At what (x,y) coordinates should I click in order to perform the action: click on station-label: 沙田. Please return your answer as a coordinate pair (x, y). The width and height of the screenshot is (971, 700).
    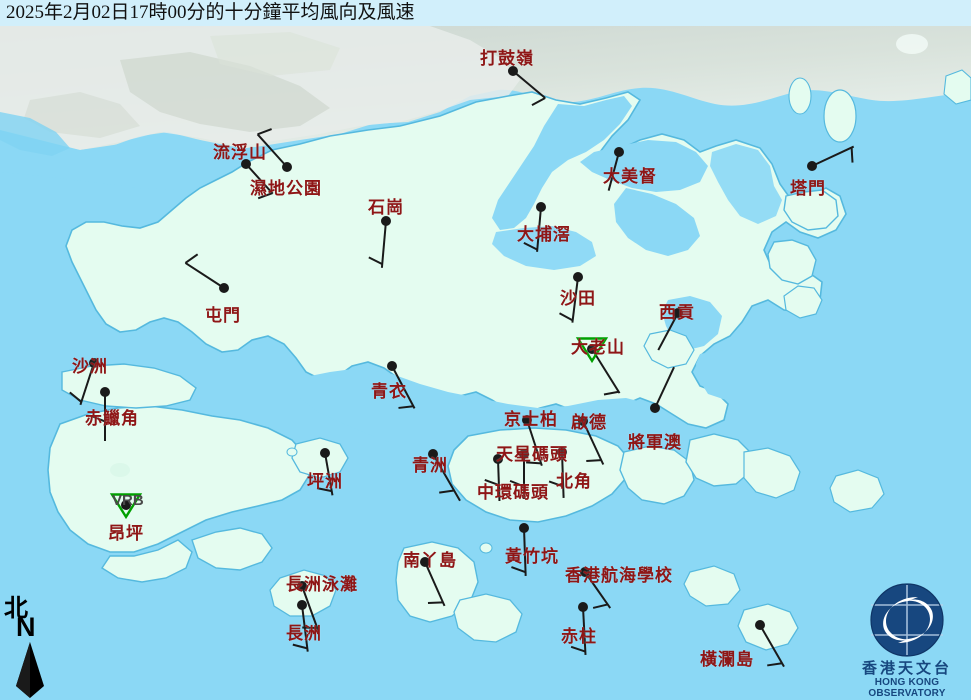
    Looking at the image, I should click on (578, 298).